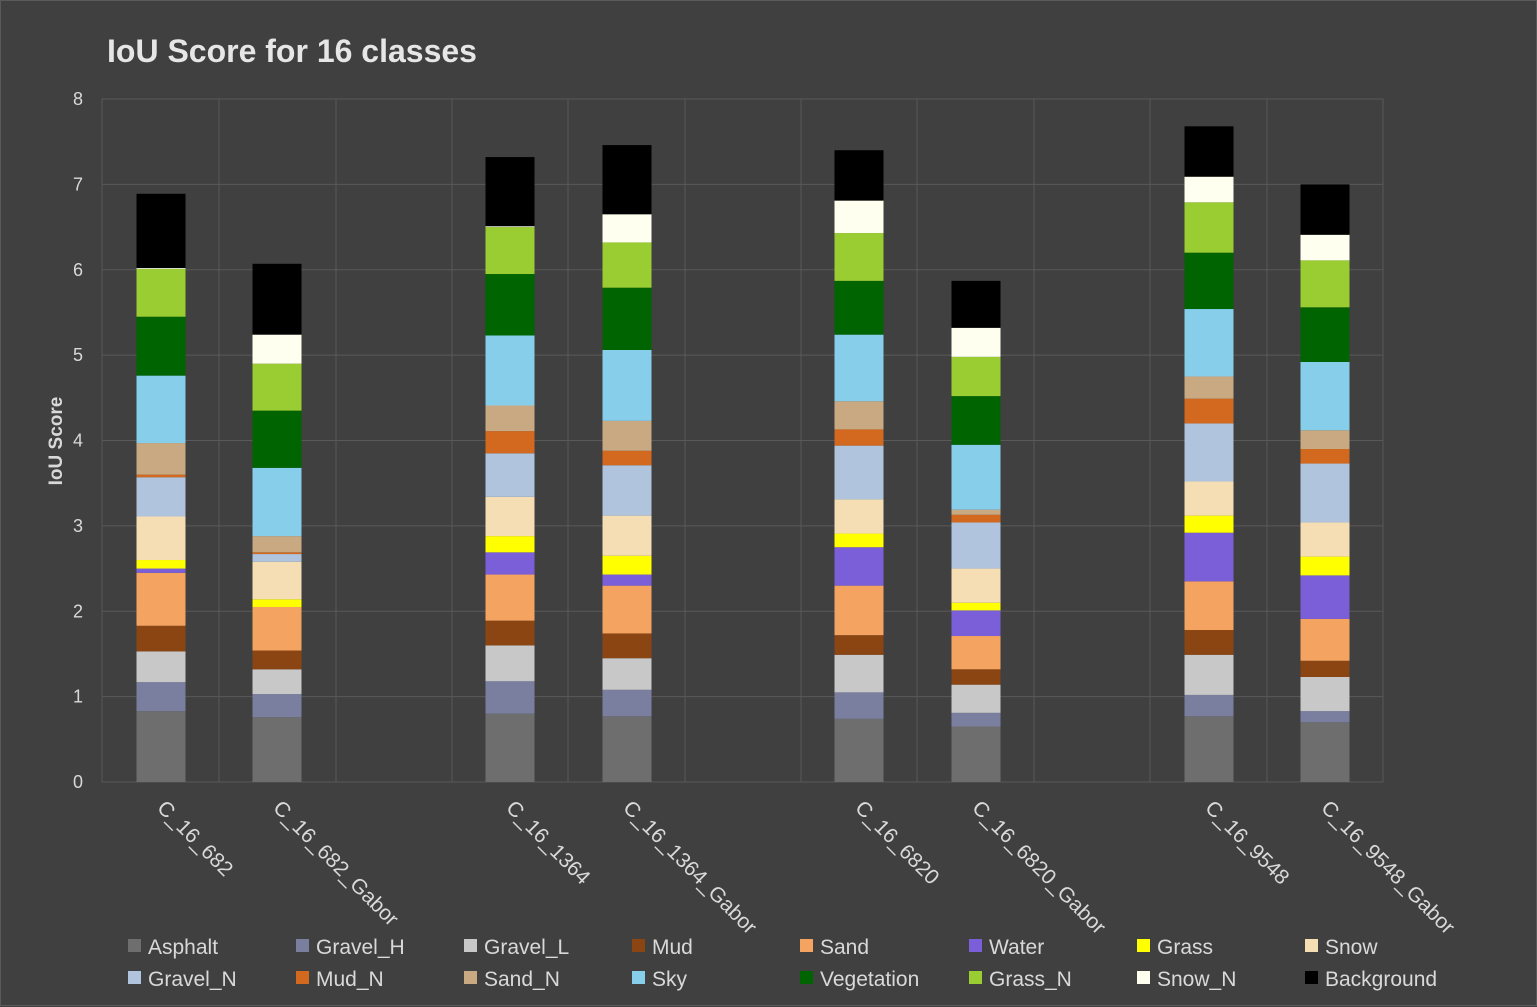 Image resolution: width=1537 pixels, height=1007 pixels. What do you see at coordinates (78, 697) in the screenshot?
I see `y-tick-label: 1` at bounding box center [78, 697].